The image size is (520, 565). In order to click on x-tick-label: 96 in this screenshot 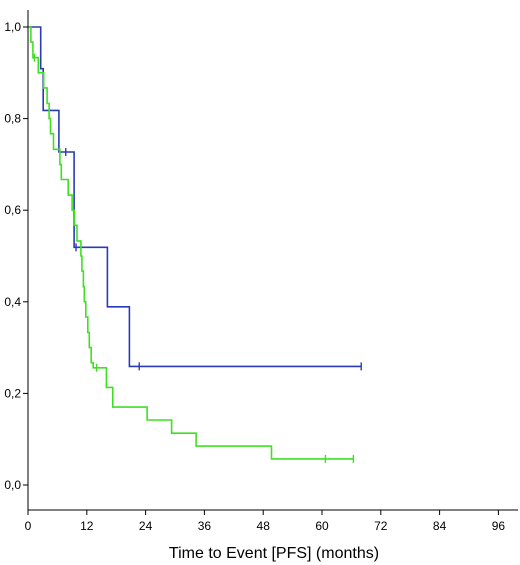, I will do `click(499, 526)`.